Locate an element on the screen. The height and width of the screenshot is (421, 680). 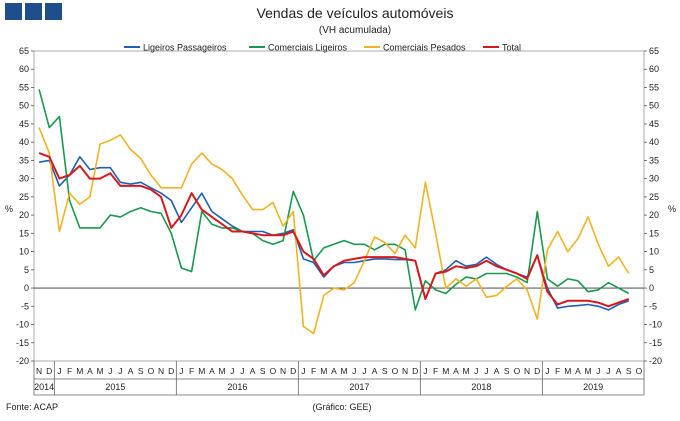
legend-label: Ligeiros Passageiros is located at coordinates (185, 48).